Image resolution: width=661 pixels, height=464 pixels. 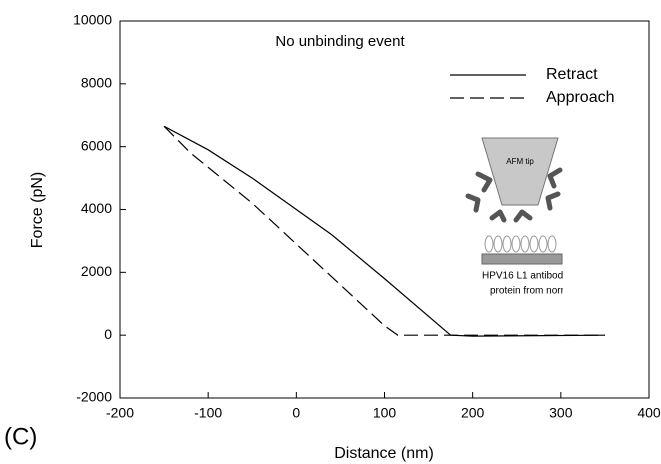 What do you see at coordinates (473, 413) in the screenshot?
I see `x-tick-label: 200` at bounding box center [473, 413].